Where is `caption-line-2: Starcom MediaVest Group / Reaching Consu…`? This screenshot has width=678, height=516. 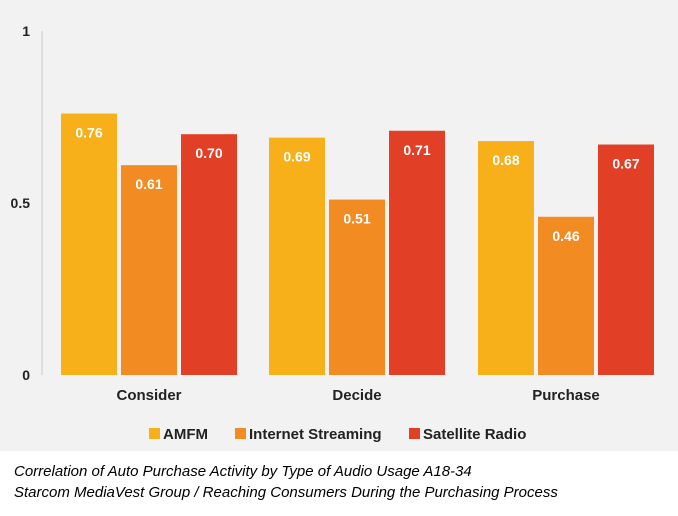
caption-line-2: Starcom MediaVest Group / Reaching Consu… is located at coordinates (286, 492).